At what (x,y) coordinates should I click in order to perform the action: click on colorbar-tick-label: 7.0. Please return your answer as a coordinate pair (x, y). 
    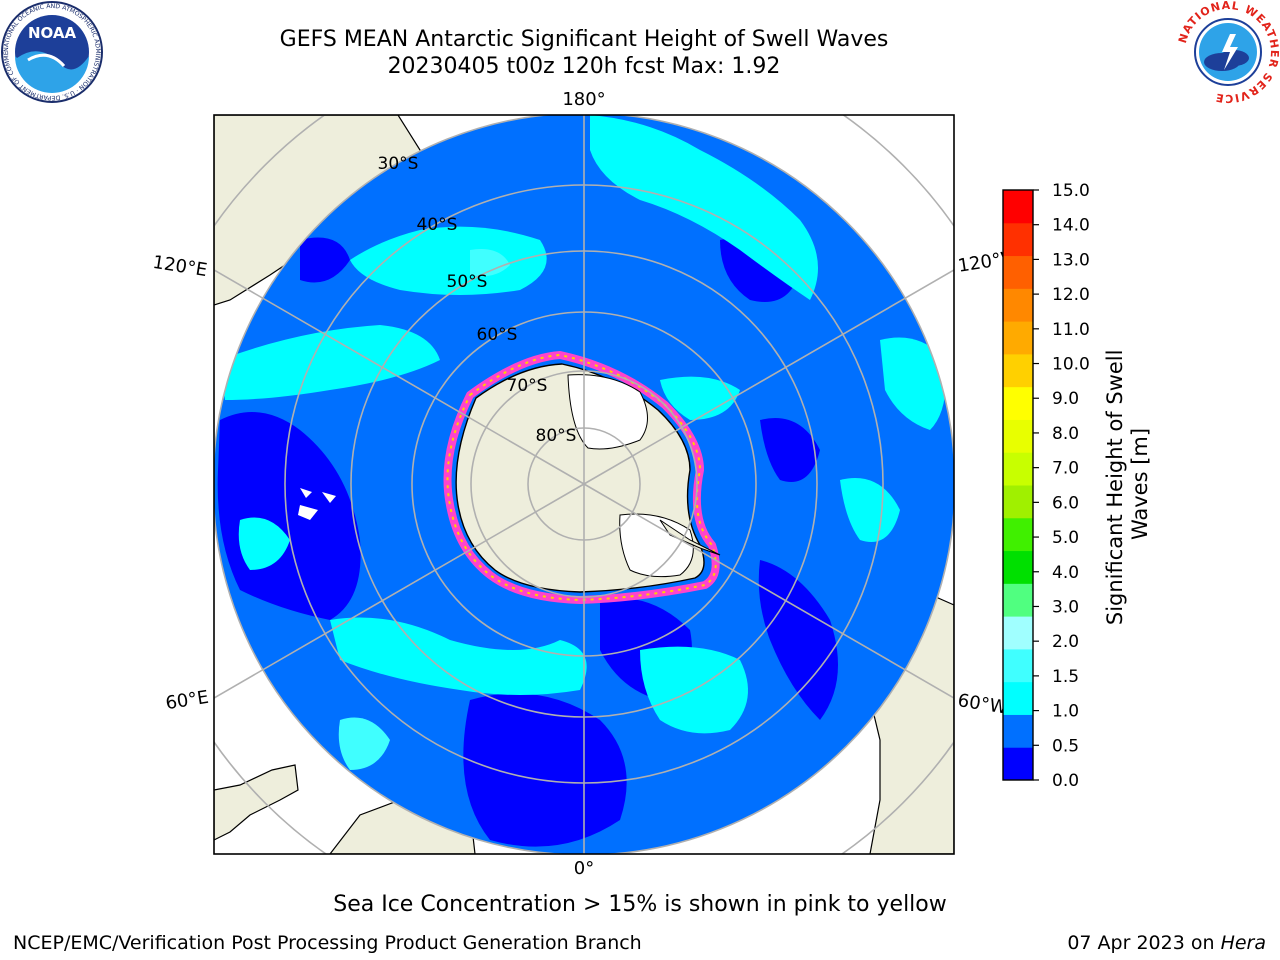
    Looking at the image, I should click on (1065, 469).